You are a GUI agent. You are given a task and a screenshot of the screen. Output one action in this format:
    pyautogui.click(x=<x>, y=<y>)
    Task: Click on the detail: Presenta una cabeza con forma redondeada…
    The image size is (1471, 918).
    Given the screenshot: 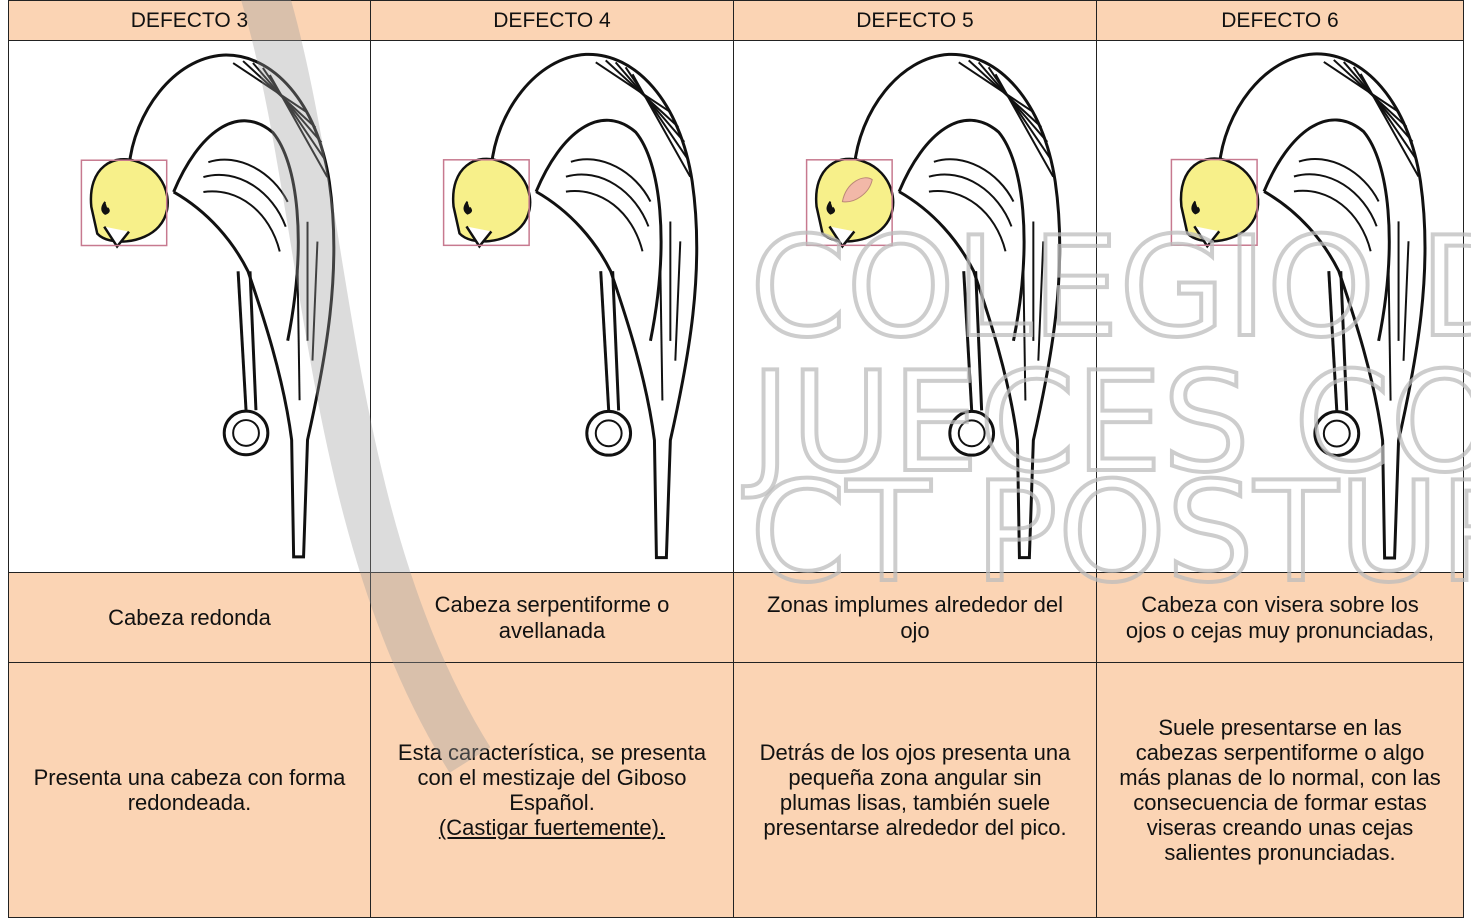 What is the action you would take?
    pyautogui.click(x=189, y=790)
    